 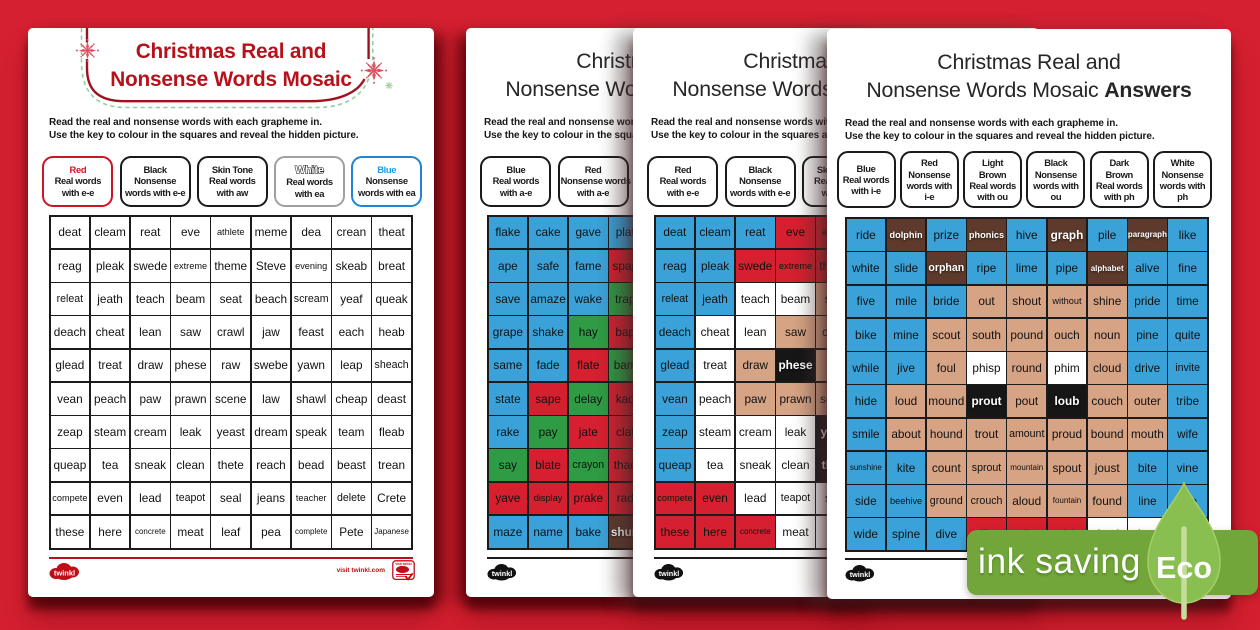 I want to click on svg-text: visit twinkl, so click(x=403, y=564).